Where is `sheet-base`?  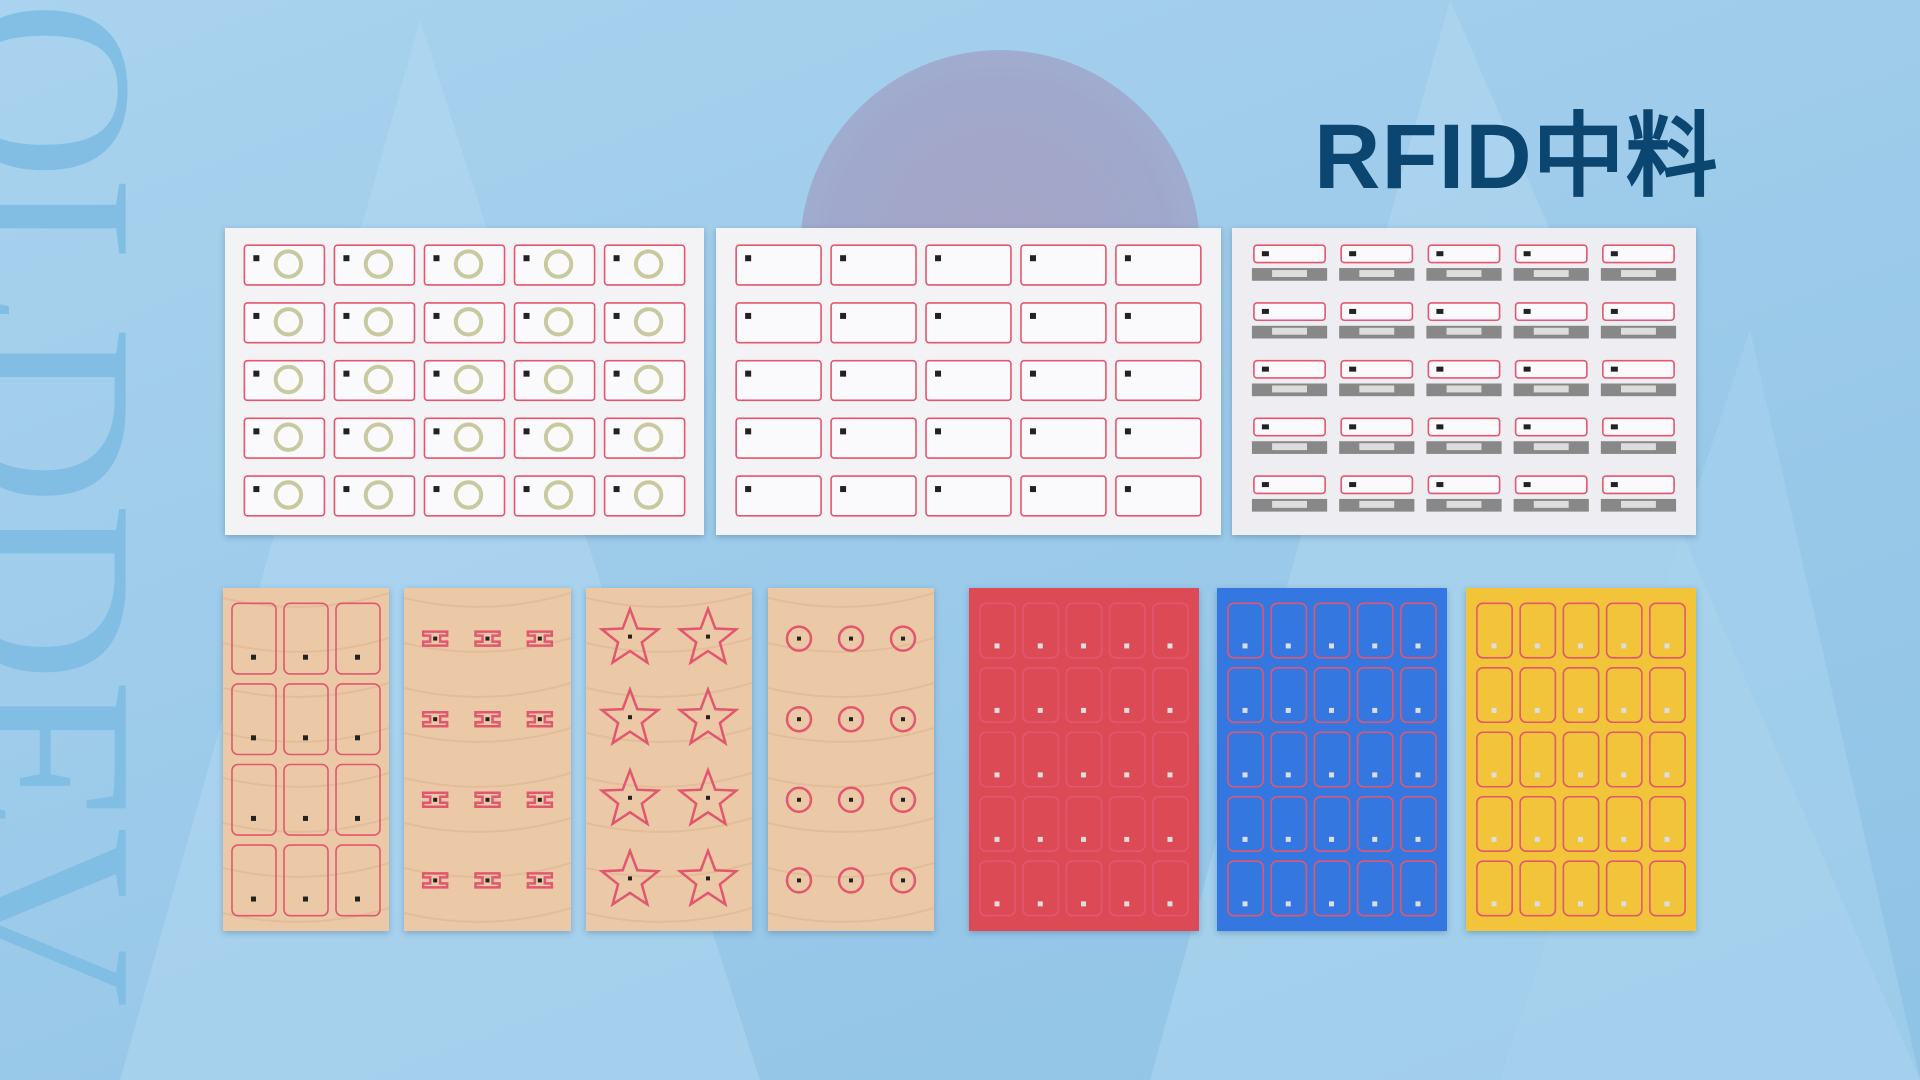 sheet-base is located at coordinates (1084, 759).